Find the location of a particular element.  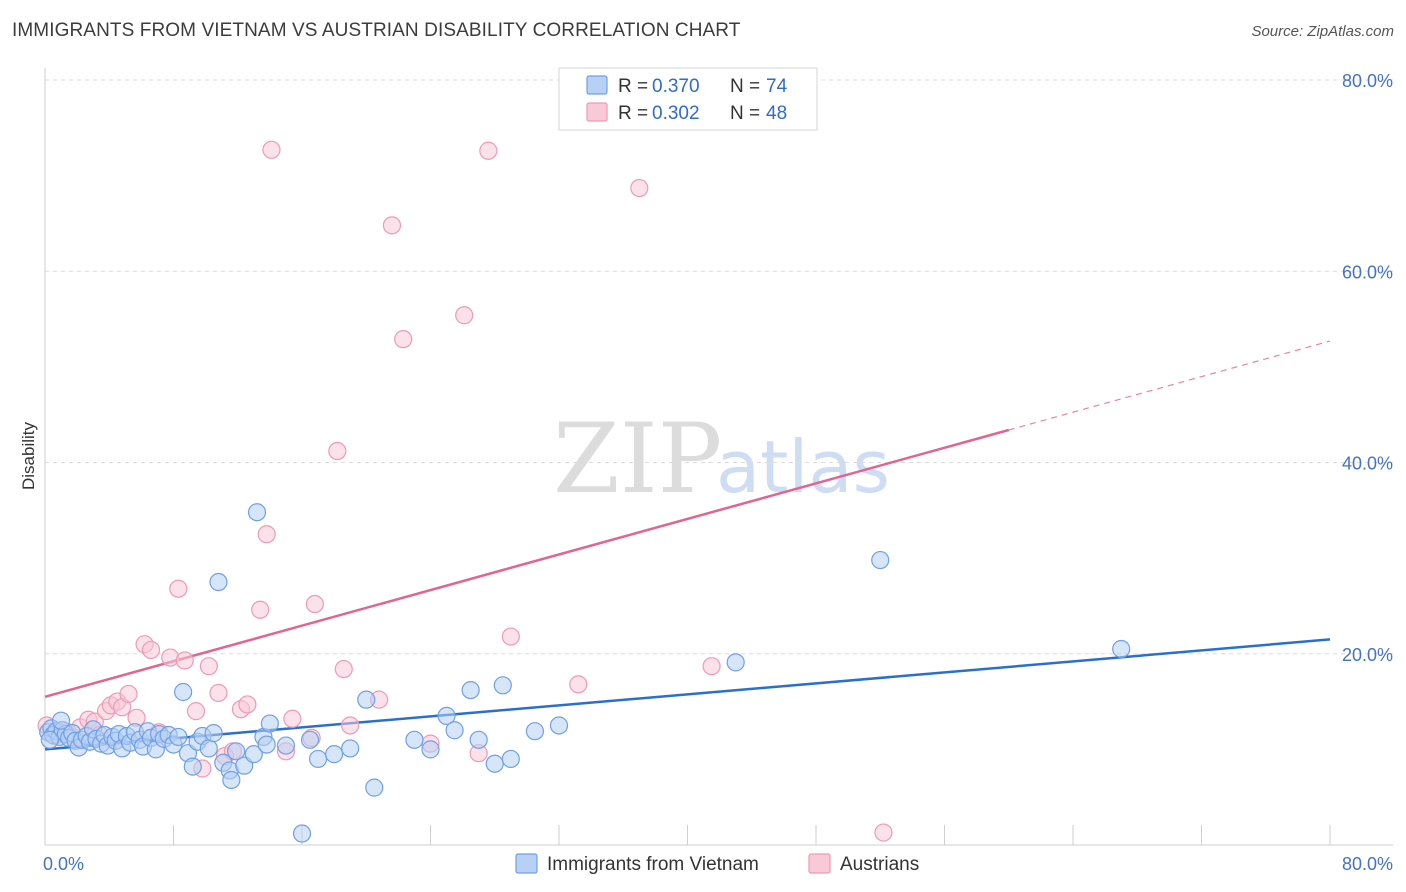

legend-swatch-austrians is located at coordinates (597, 112).